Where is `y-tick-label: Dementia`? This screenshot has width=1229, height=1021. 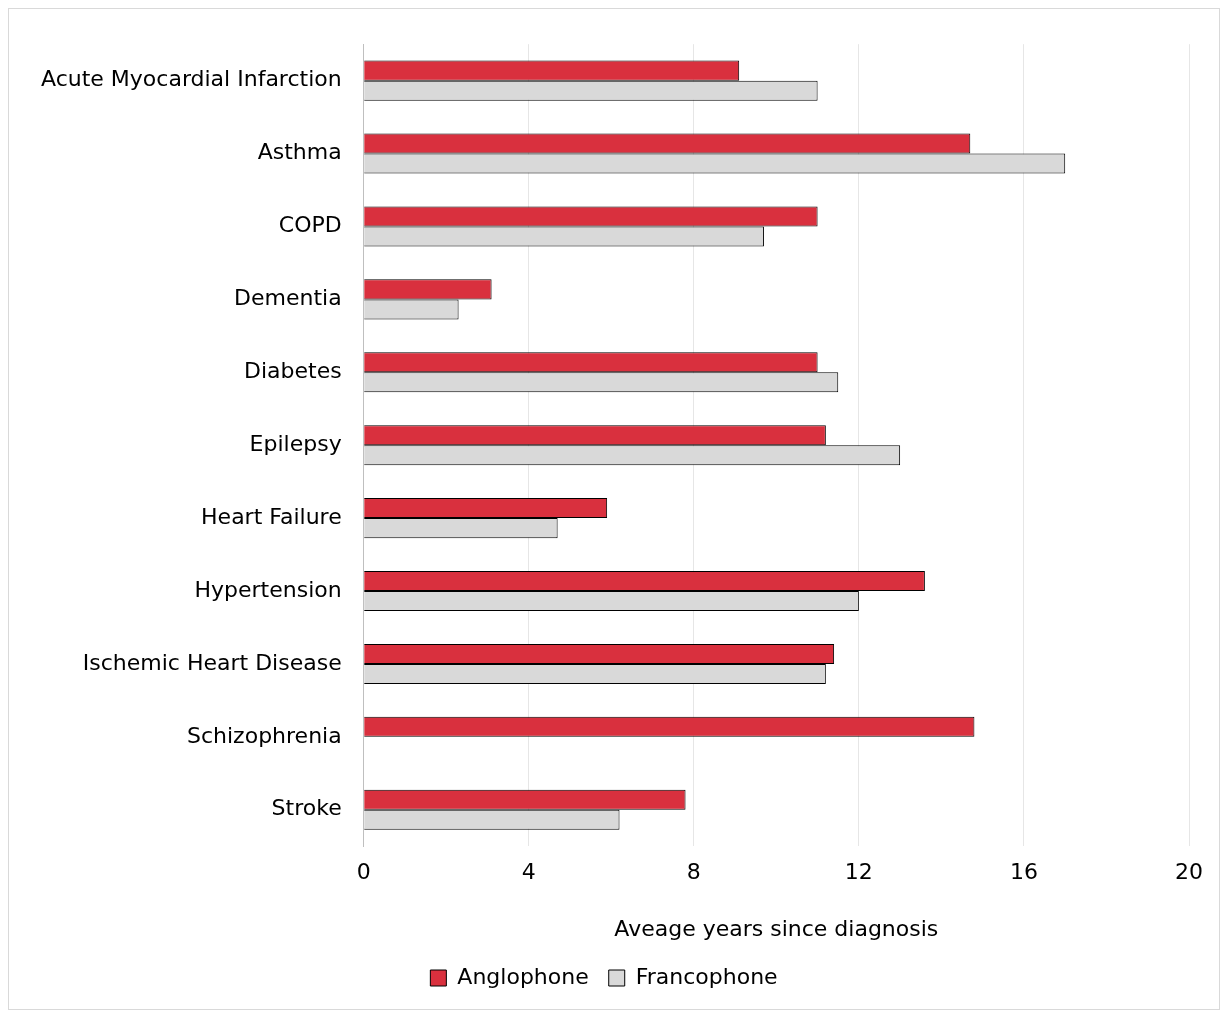
y-tick-label: Dementia is located at coordinates (288, 298).